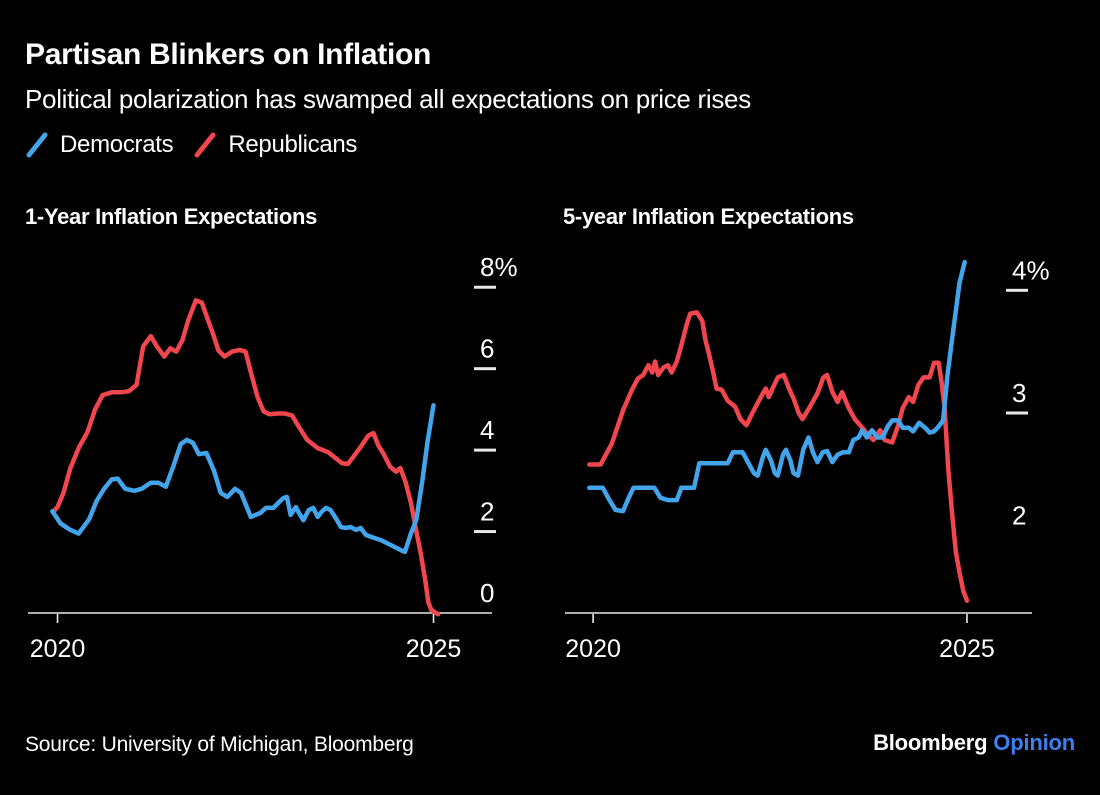  Describe the element at coordinates (708, 216) in the screenshot. I see `chart-title-5-year: 5-year Inflation Expectations` at that location.